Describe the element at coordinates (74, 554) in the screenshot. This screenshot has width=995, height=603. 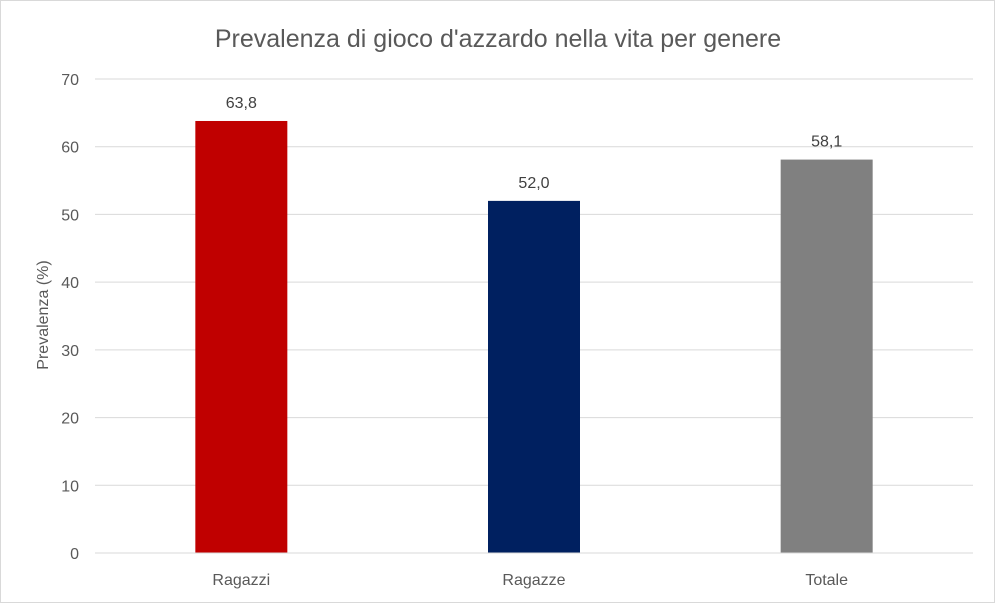
I see `y-tick-label: 0` at that location.